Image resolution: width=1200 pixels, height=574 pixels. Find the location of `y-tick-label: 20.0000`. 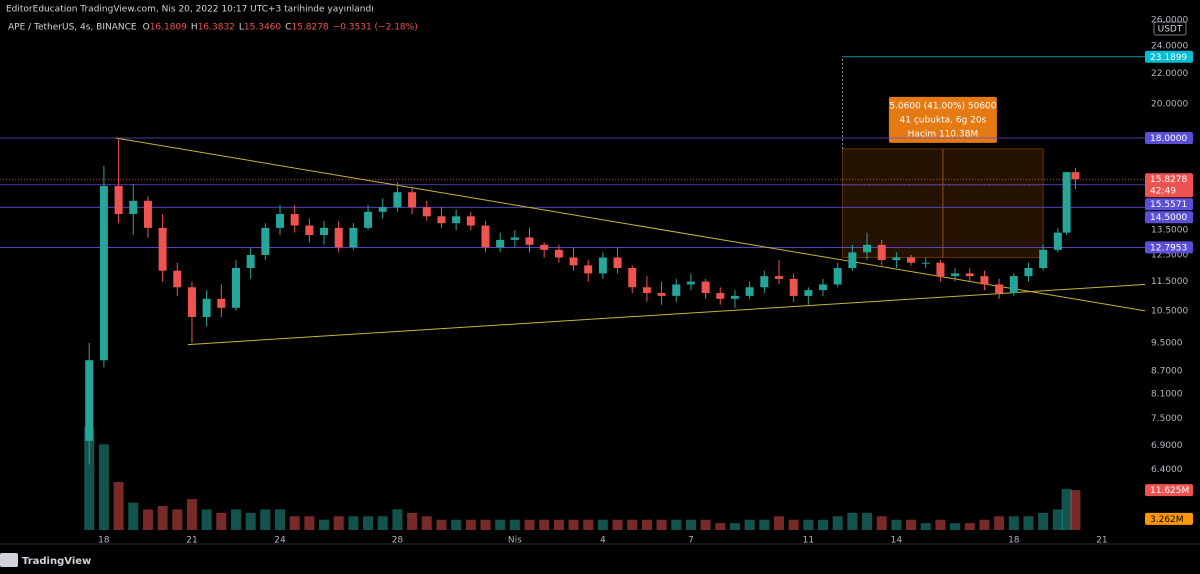

y-tick-label: 20.0000 is located at coordinates (1169, 105).